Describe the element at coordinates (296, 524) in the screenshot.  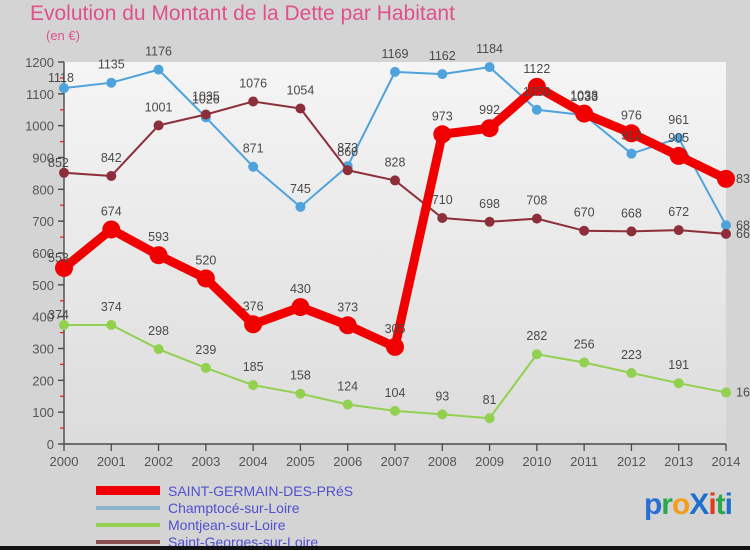
I see `legend-item-2: Montjean-sur-Loire` at that location.